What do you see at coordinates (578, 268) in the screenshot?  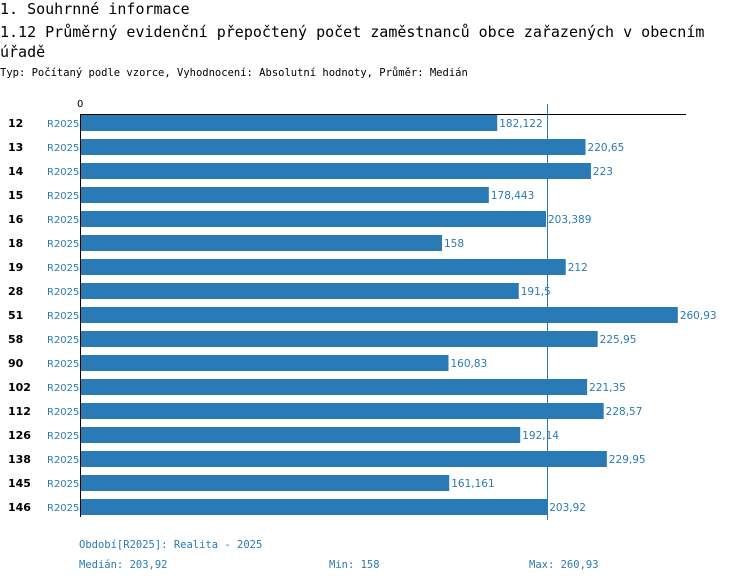 I see `value-label: 212` at bounding box center [578, 268].